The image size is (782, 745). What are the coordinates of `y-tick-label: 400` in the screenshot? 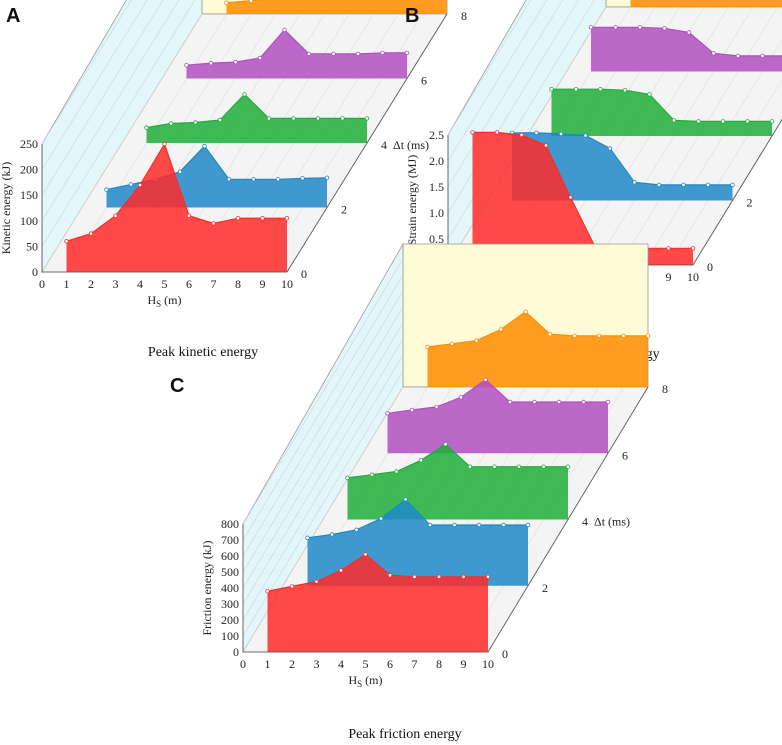 It's located at (230, 588).